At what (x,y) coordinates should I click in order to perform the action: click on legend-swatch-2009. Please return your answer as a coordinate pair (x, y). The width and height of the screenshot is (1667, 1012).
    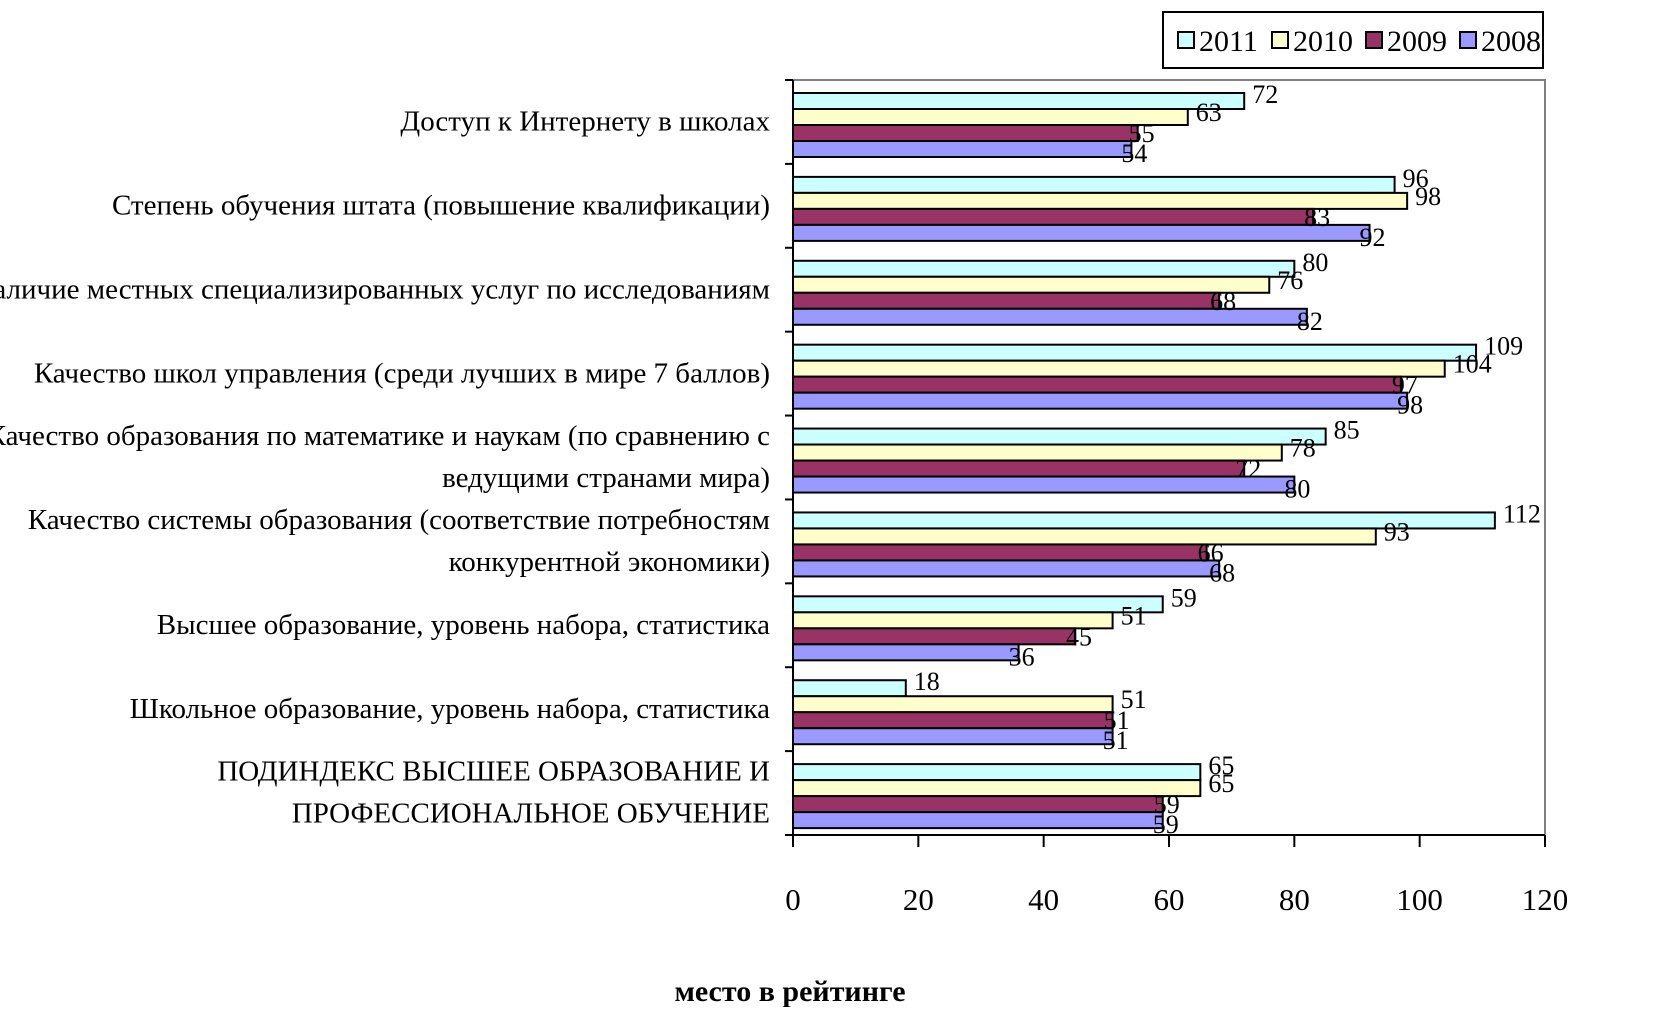
    Looking at the image, I should click on (1374, 40).